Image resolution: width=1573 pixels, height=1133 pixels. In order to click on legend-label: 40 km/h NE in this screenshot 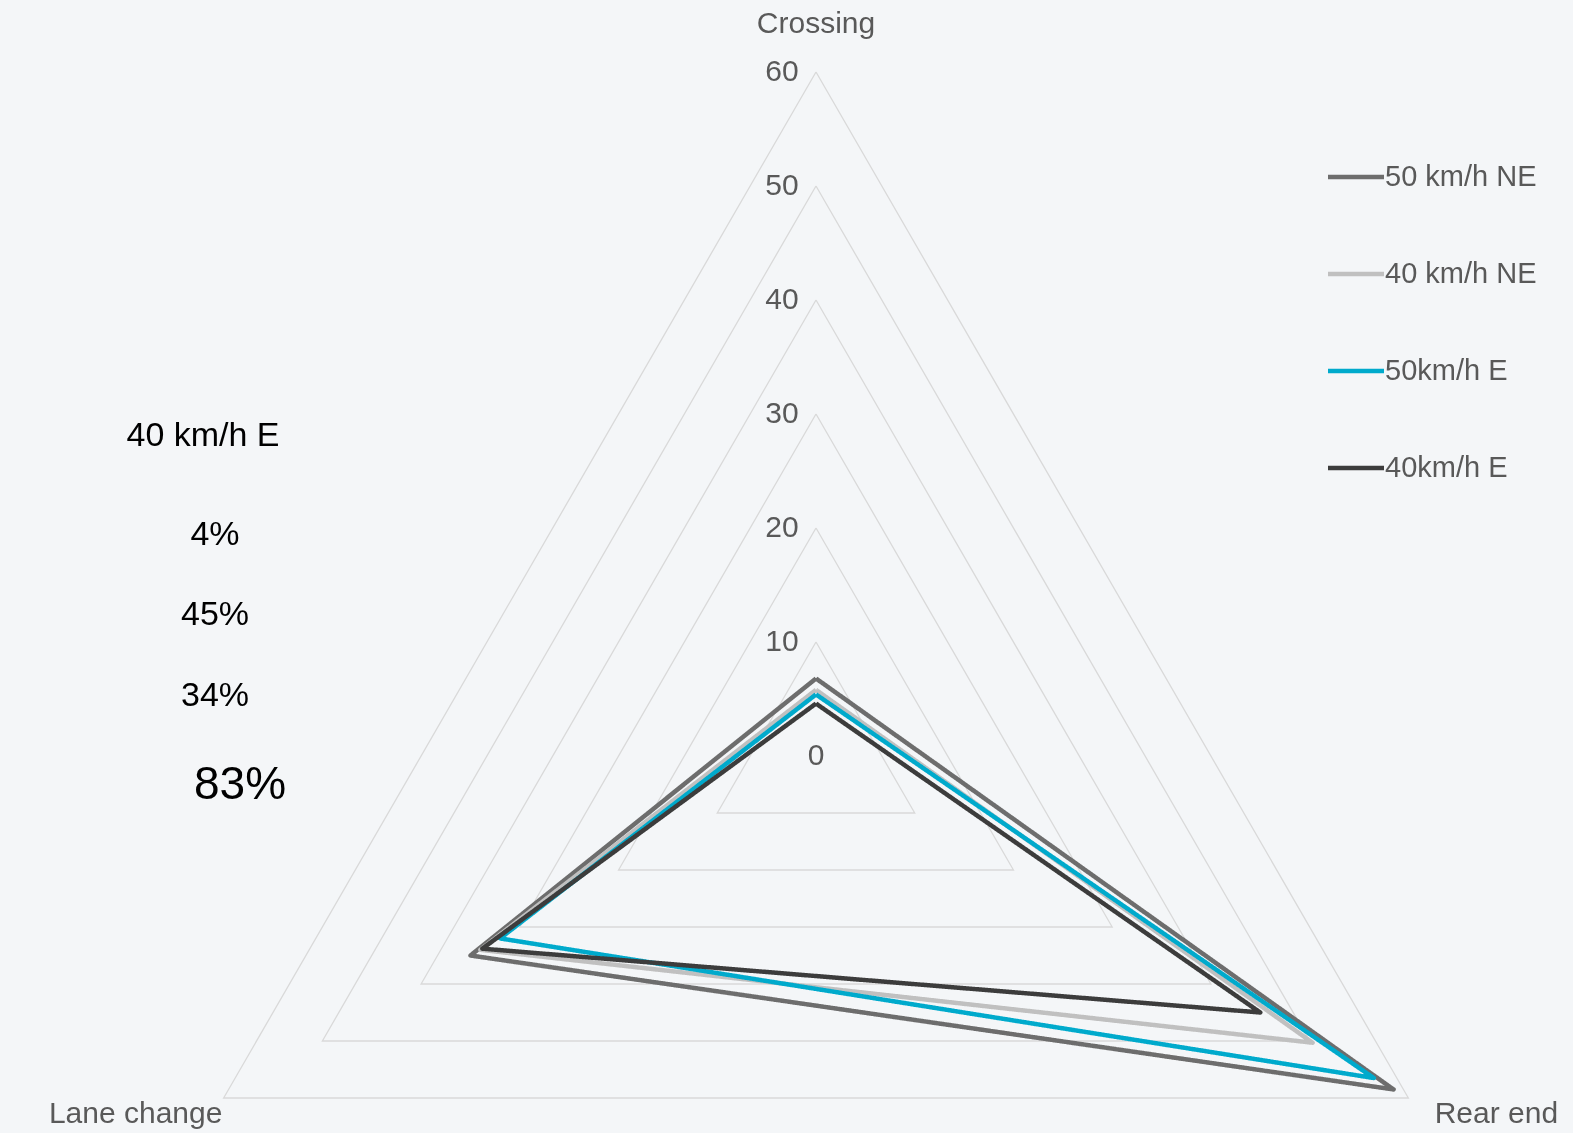, I will do `click(1461, 273)`.